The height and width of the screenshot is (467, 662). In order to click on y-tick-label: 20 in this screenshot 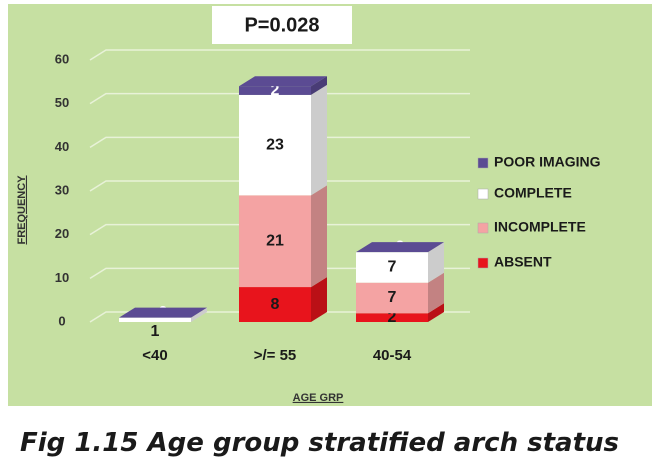, I will do `click(62, 233)`.